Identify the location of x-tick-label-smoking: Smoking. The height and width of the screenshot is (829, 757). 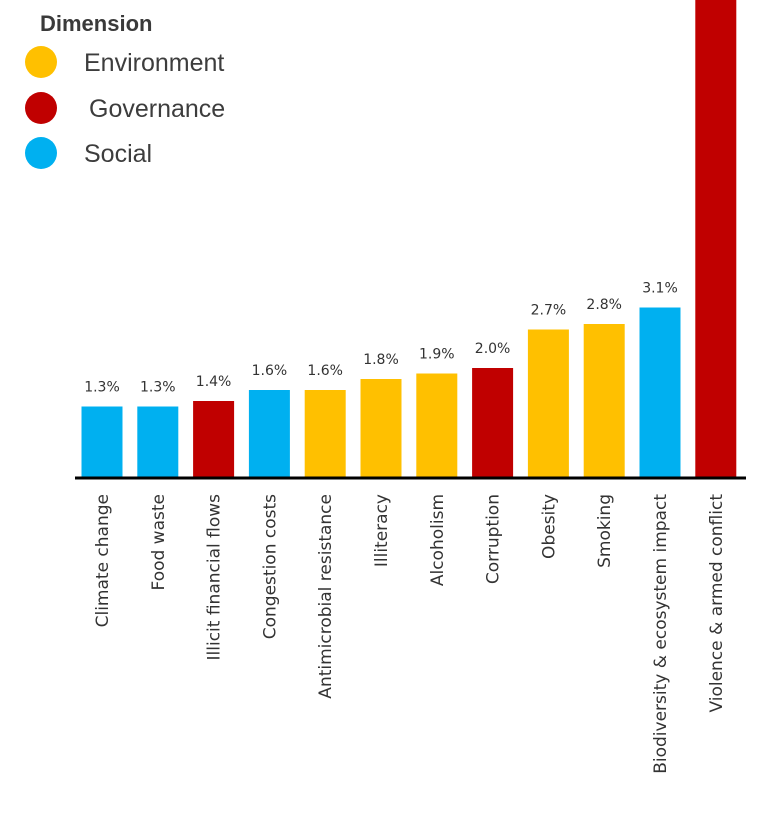
(605, 531).